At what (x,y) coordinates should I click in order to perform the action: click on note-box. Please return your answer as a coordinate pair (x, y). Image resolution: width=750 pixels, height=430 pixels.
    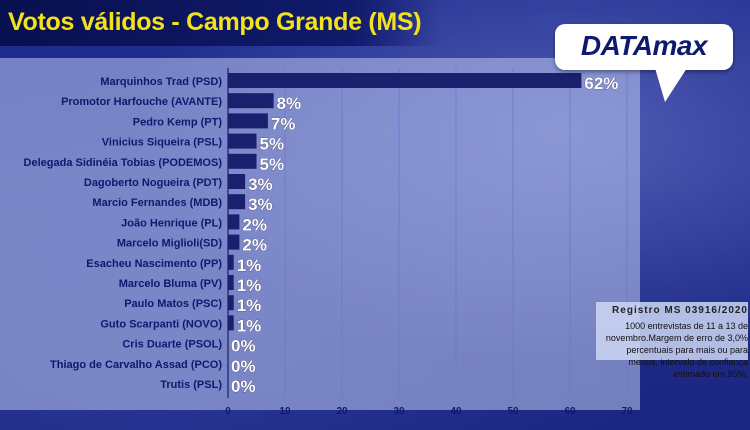
    Looking at the image, I should click on (672, 331).